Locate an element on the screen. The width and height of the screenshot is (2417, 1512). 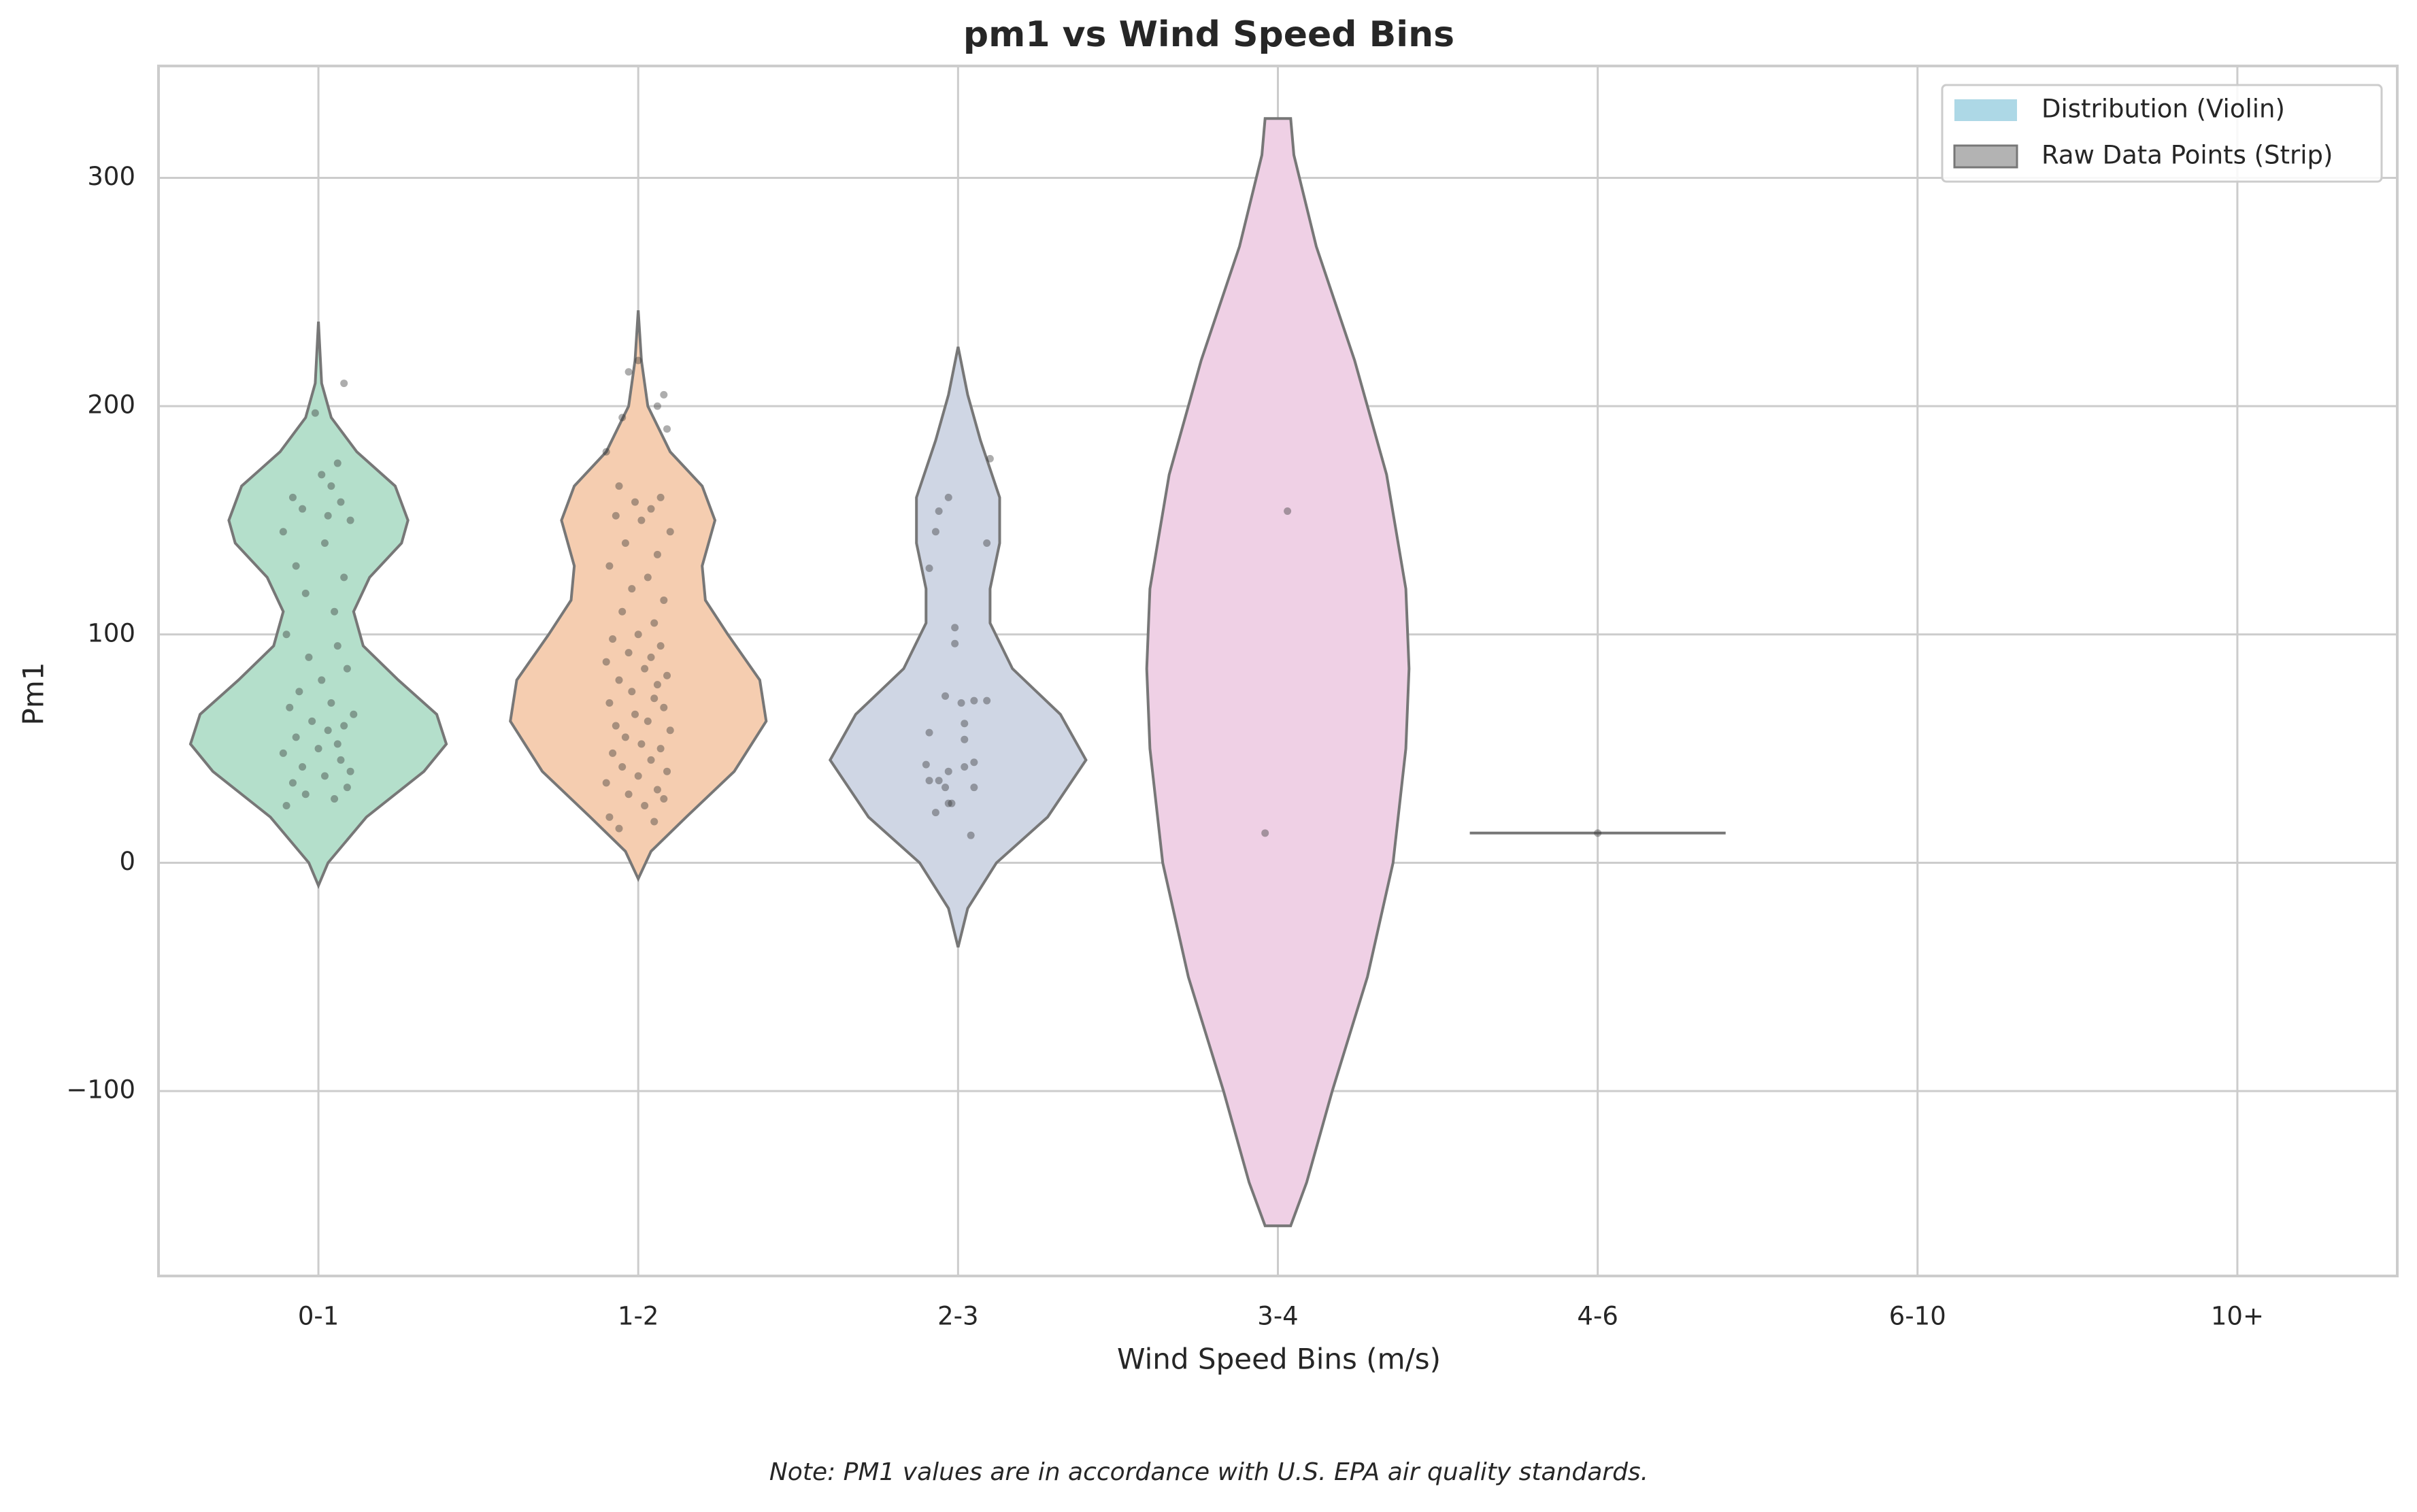
legend-label: Distribution (Violin) is located at coordinates (2163, 110).